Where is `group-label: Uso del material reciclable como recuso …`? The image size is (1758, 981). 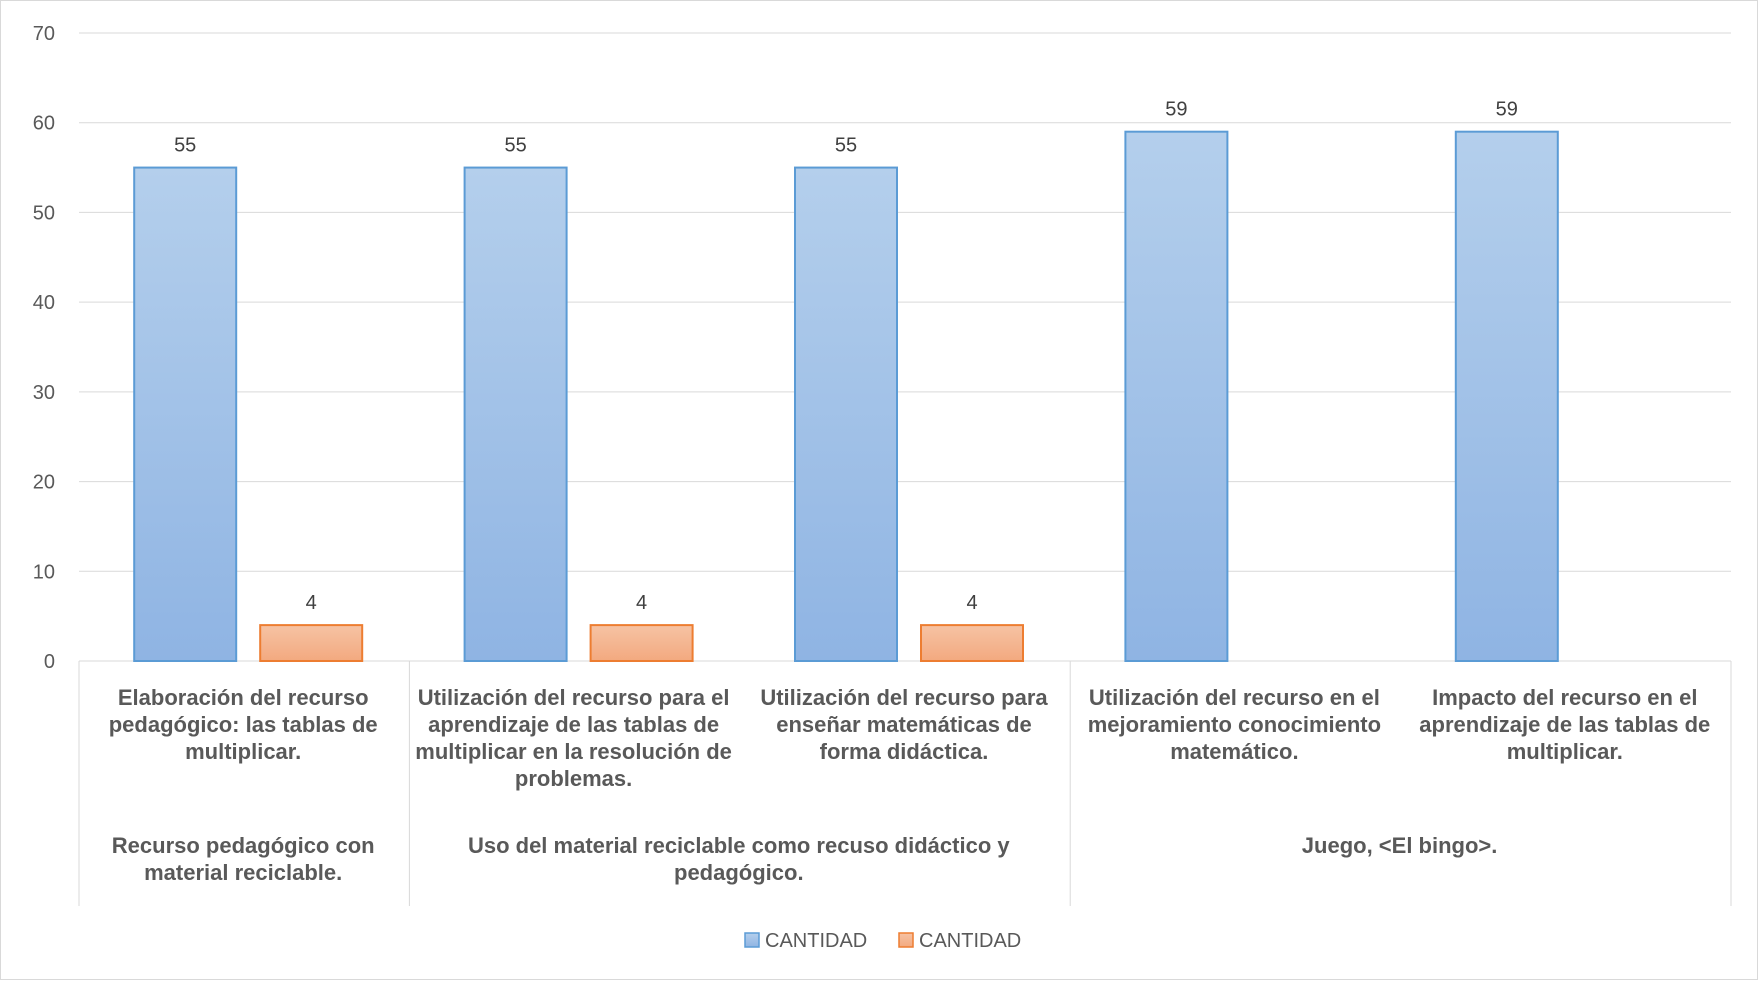 group-label: Uso del material reciclable como recuso … is located at coordinates (738, 859).